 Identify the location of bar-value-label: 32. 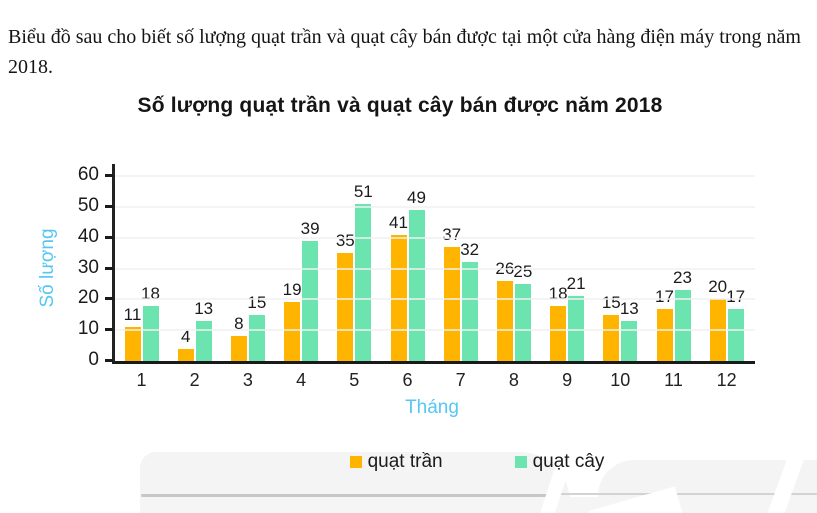
(470, 250).